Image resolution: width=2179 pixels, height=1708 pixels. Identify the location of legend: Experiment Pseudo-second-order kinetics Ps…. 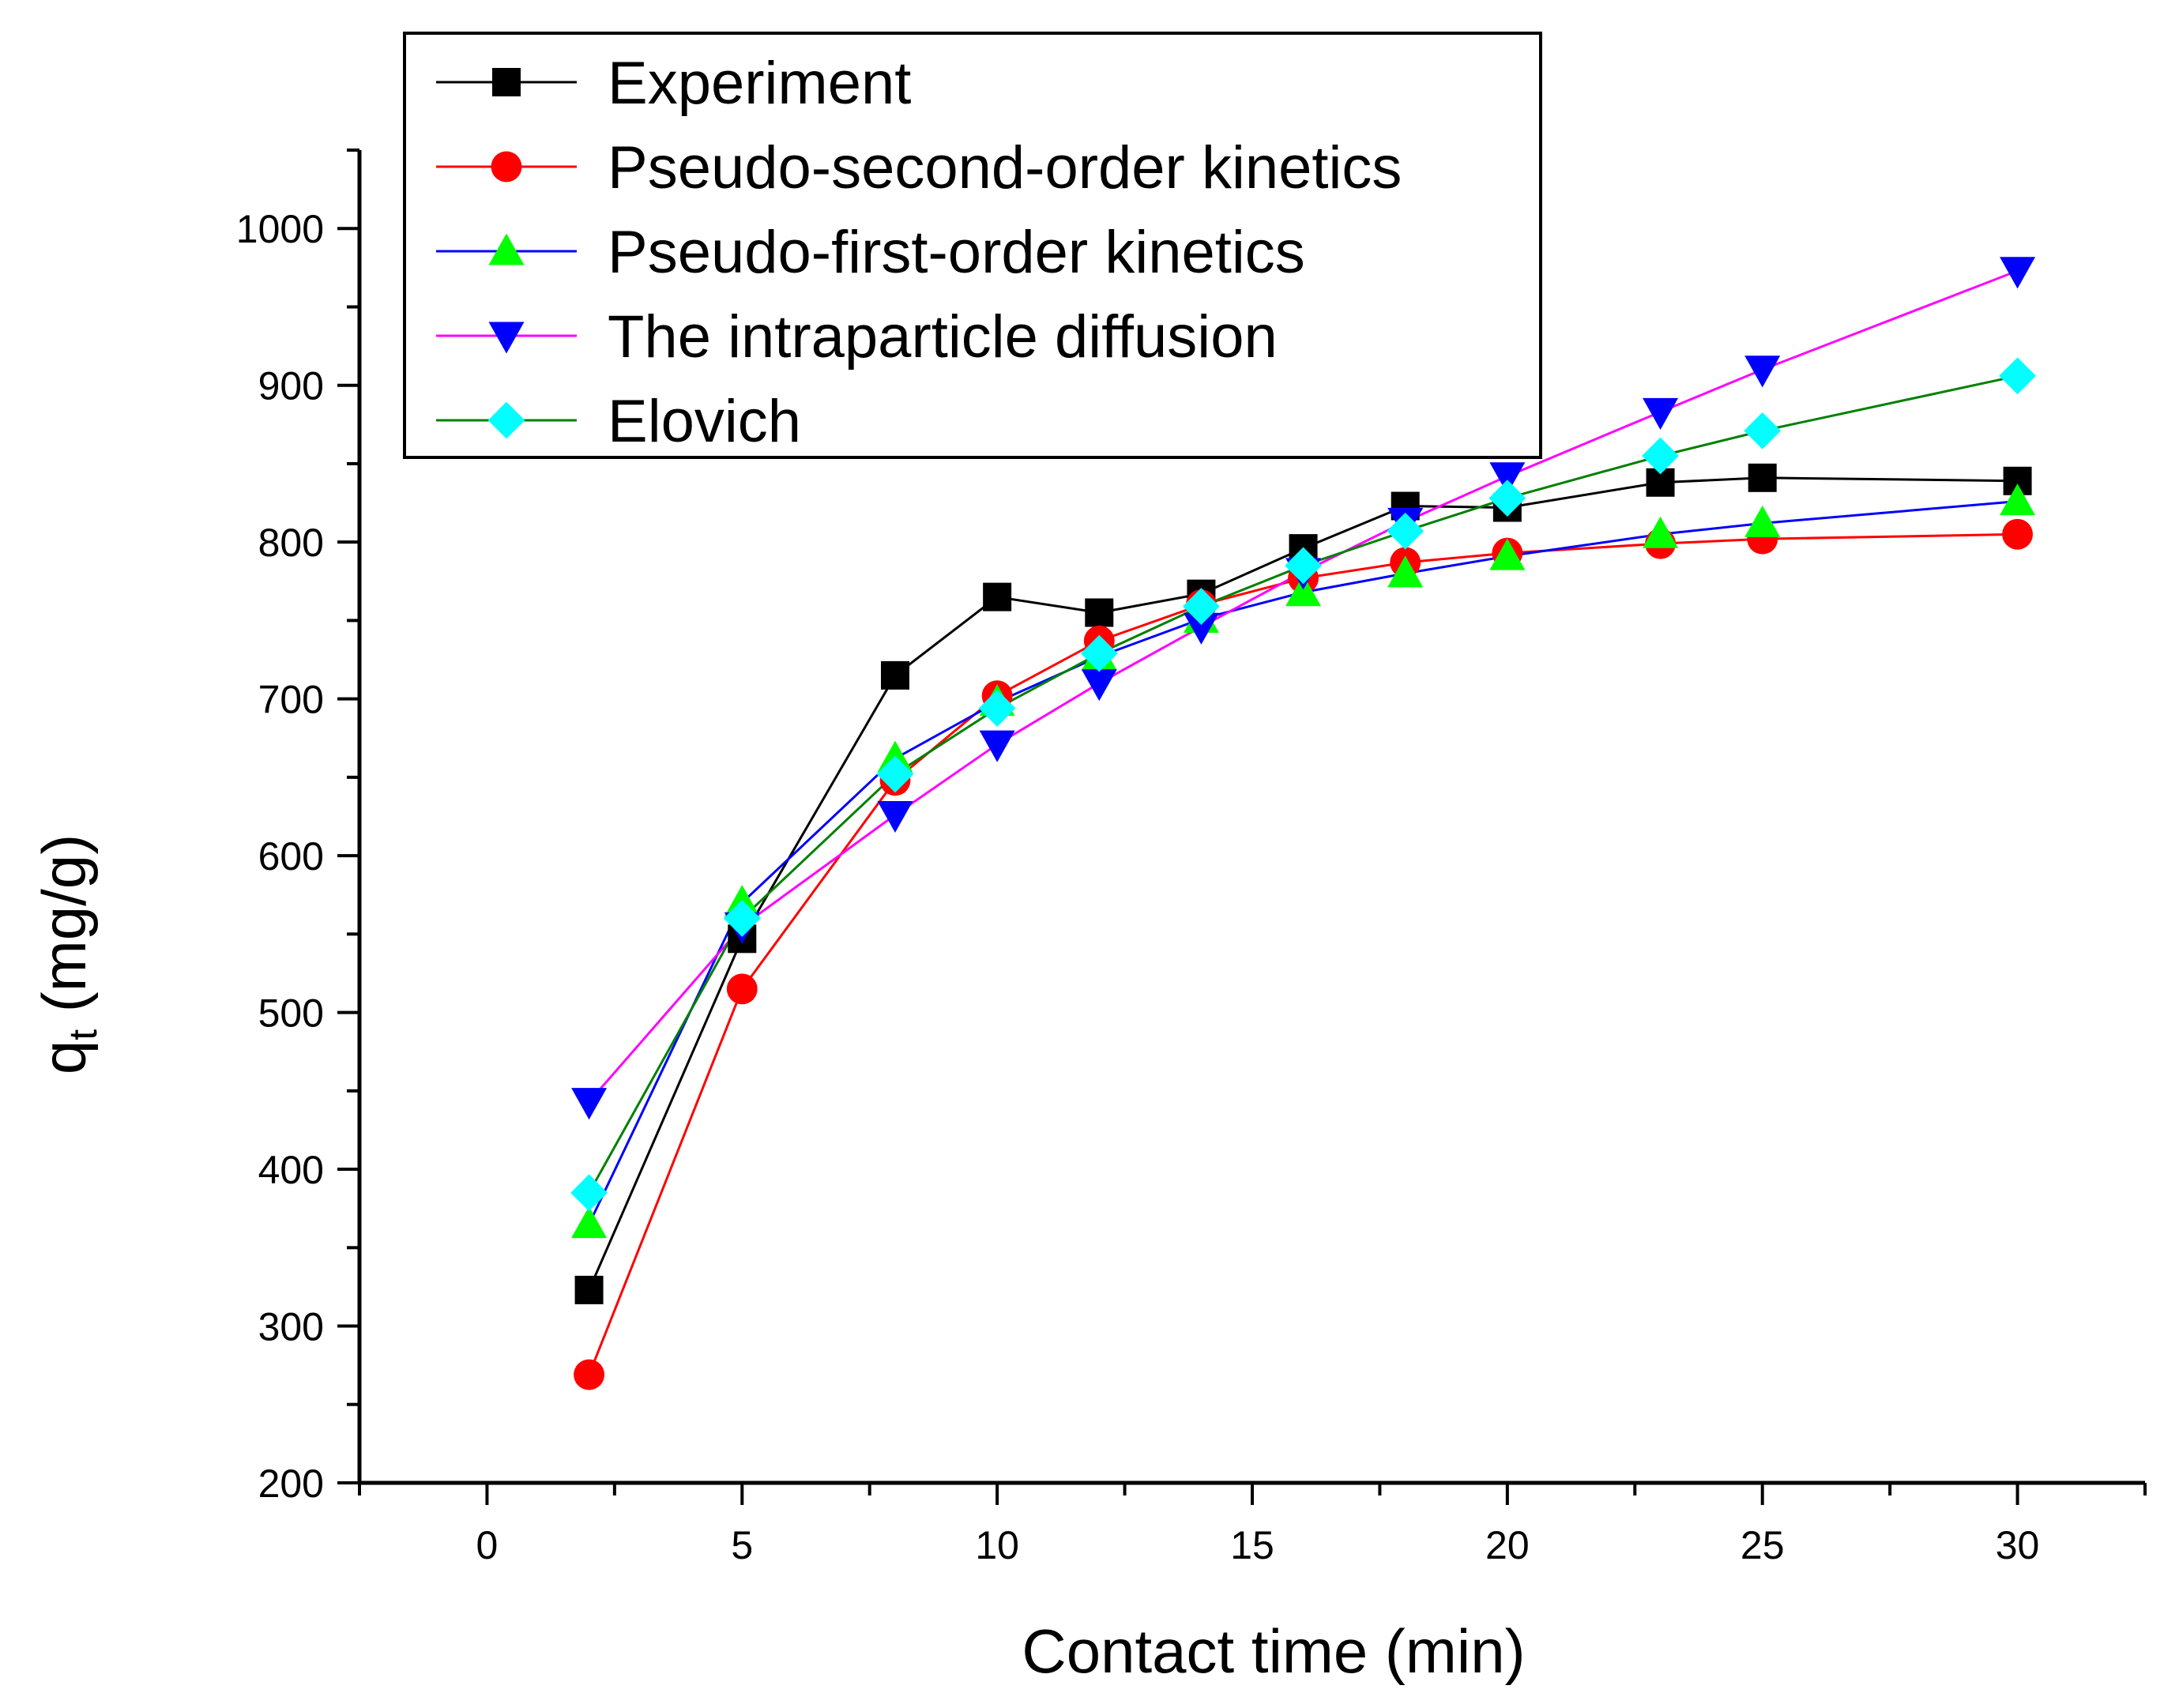
(973, 245).